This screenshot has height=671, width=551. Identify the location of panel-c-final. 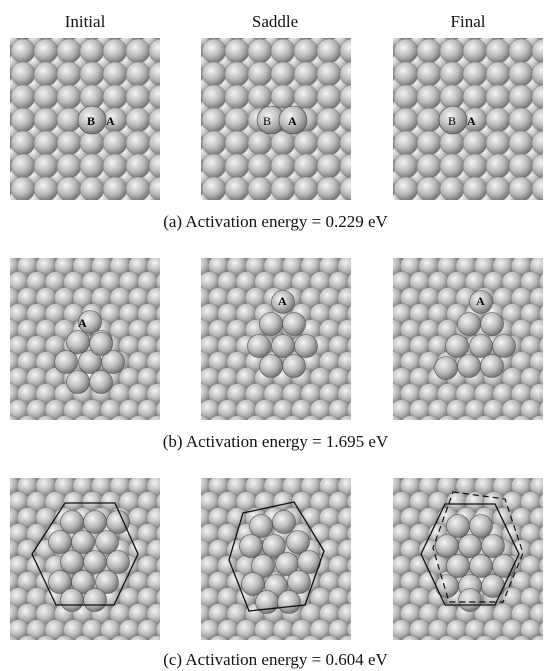
(468, 559).